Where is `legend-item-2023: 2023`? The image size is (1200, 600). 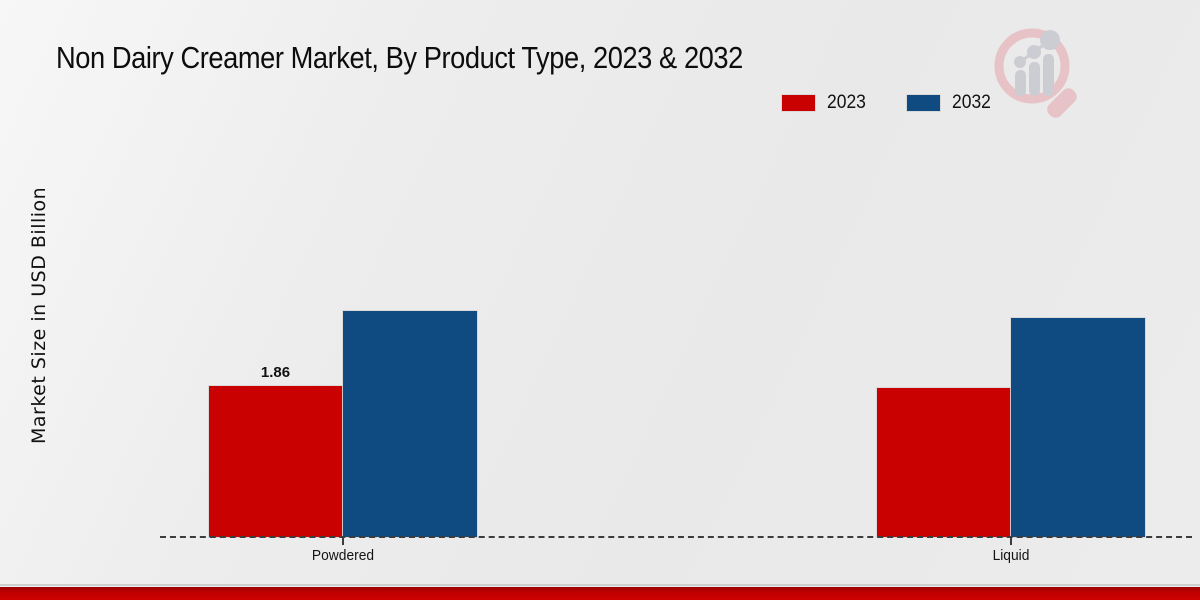
legend-item-2023: 2023 is located at coordinates (825, 103).